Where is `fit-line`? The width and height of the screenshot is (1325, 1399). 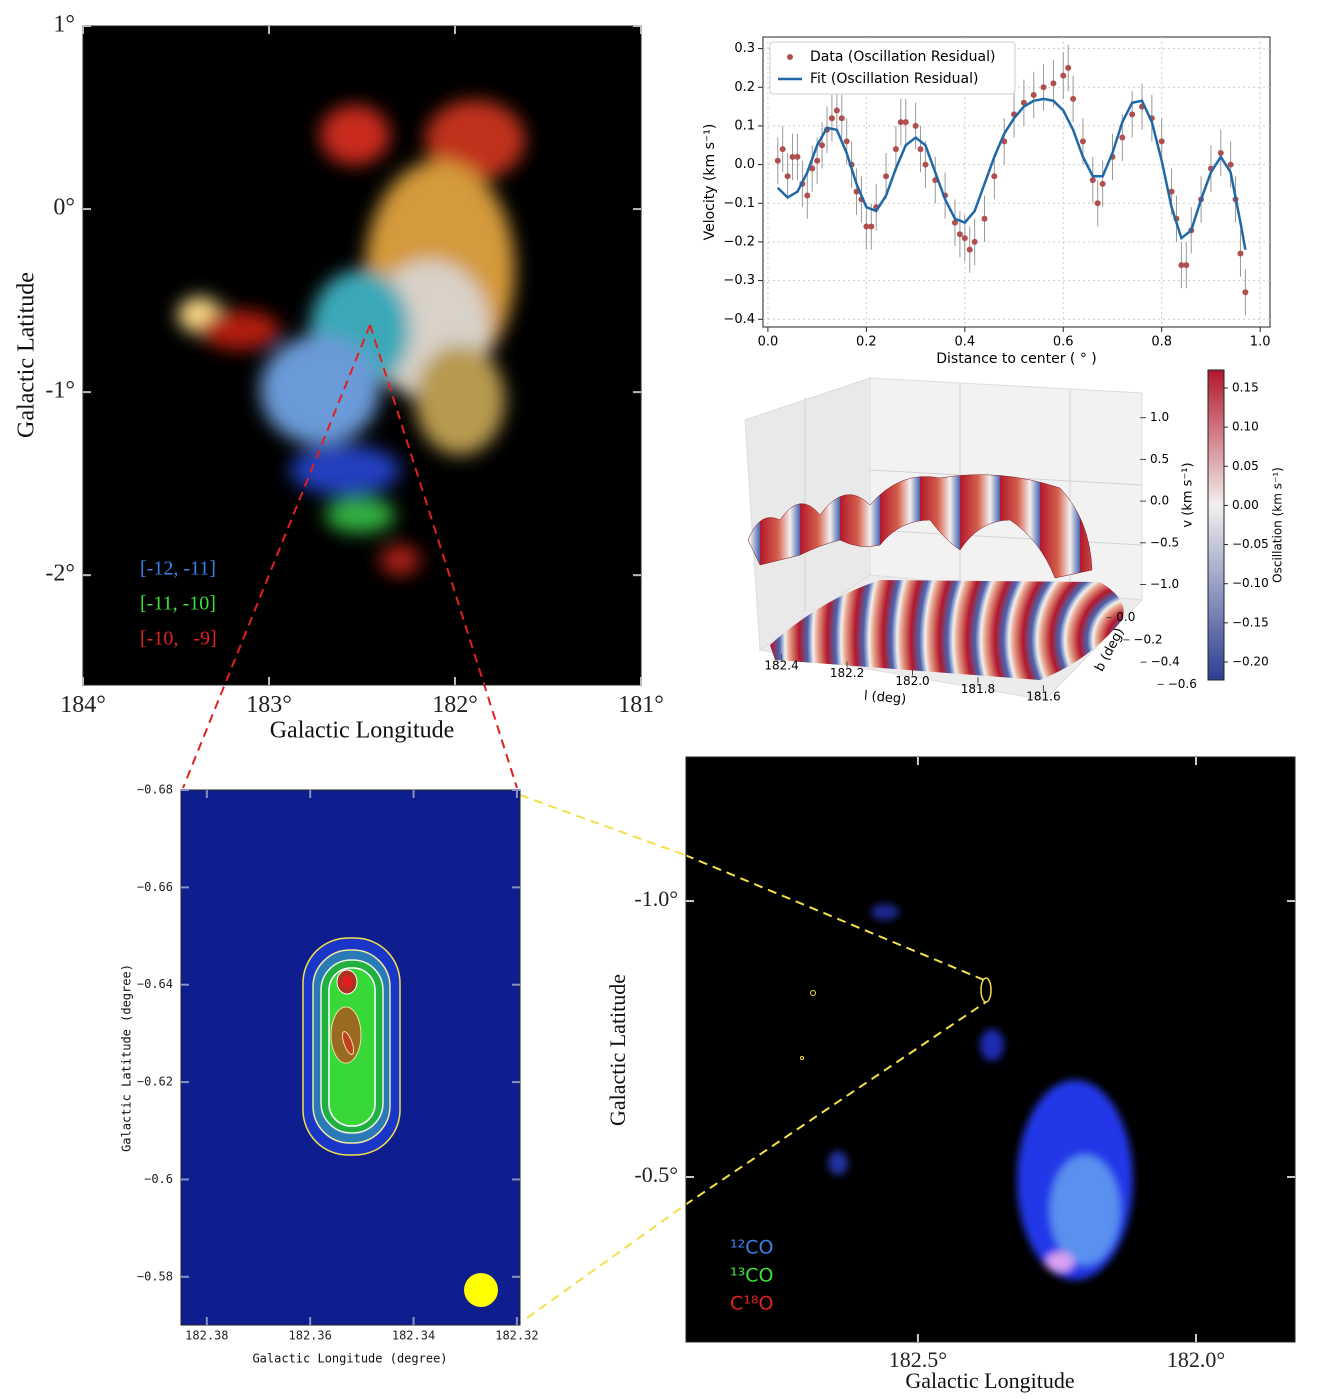
fit-line is located at coordinates (1011, 173).